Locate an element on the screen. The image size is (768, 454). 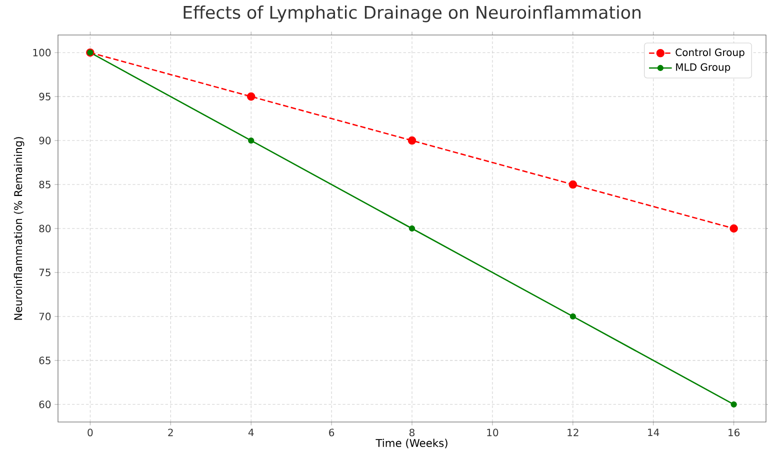
x-tick-label: 2 is located at coordinates (170, 432).